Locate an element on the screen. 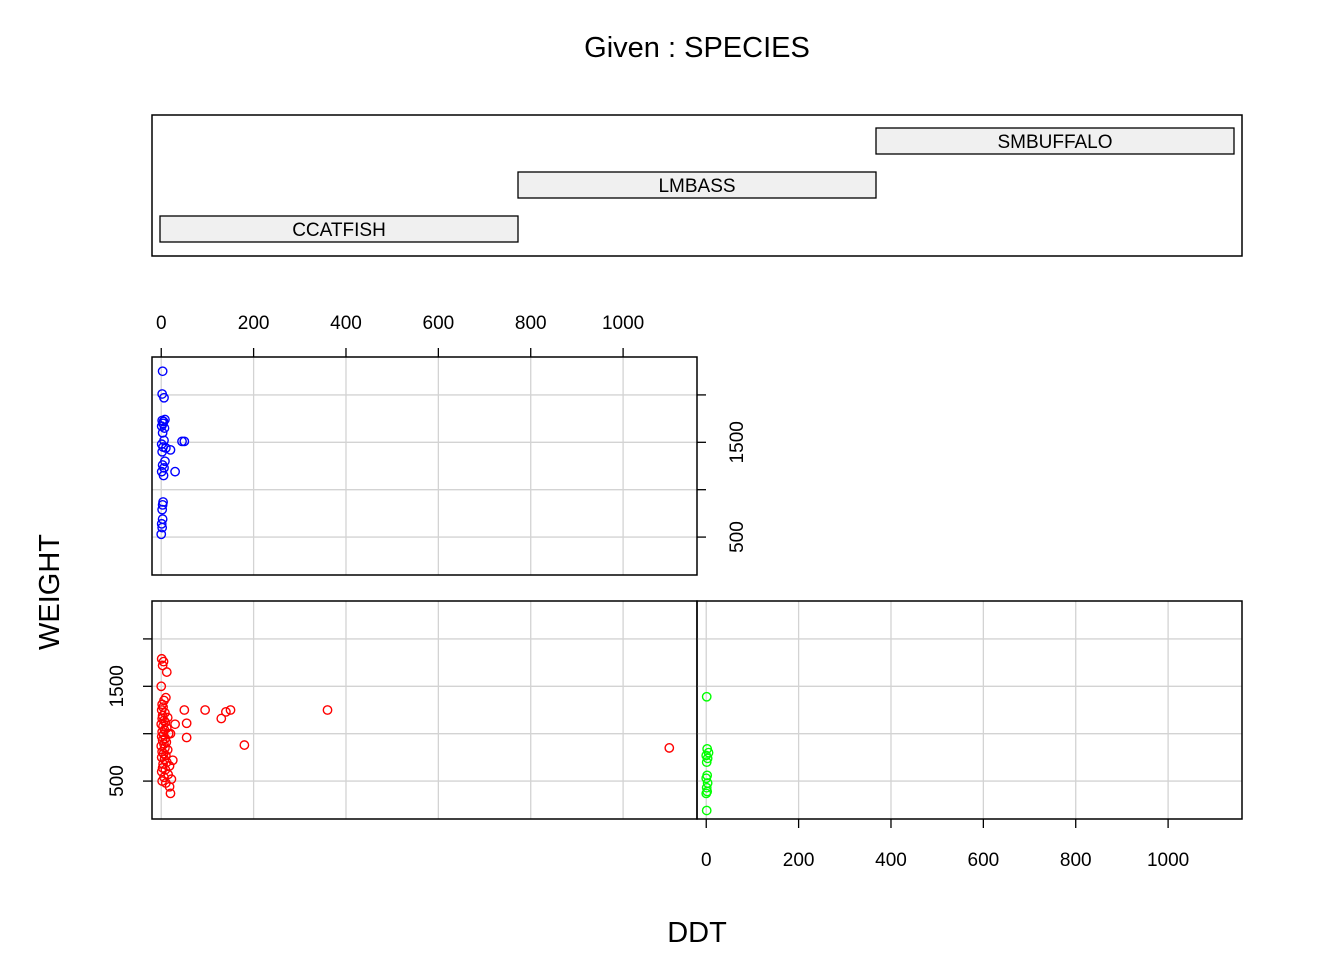 Image resolution: width=1344 pixels, height=960 pixels. panel-ccatfish: 500 1500 is located at coordinates (402, 710).